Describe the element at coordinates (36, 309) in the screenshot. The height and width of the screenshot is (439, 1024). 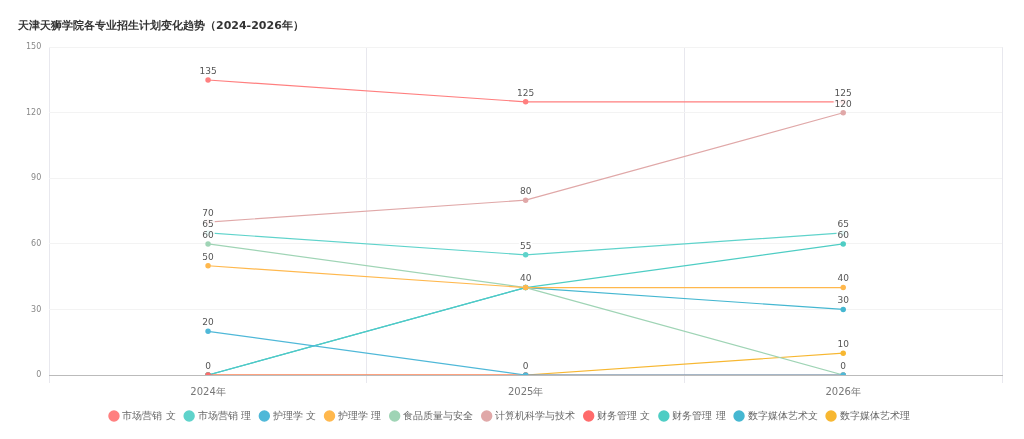
I see `y-tick-label: 30` at that location.